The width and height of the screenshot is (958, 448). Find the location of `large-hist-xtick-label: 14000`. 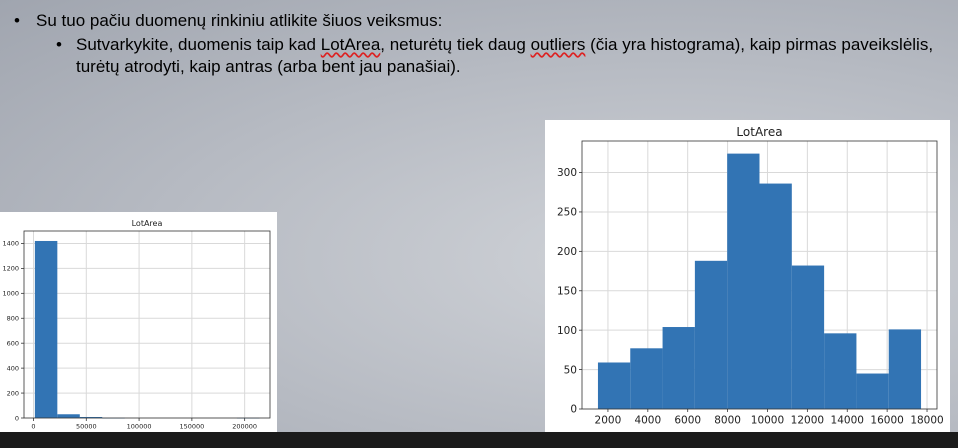

large-hist-xtick-label: 14000 is located at coordinates (847, 421).